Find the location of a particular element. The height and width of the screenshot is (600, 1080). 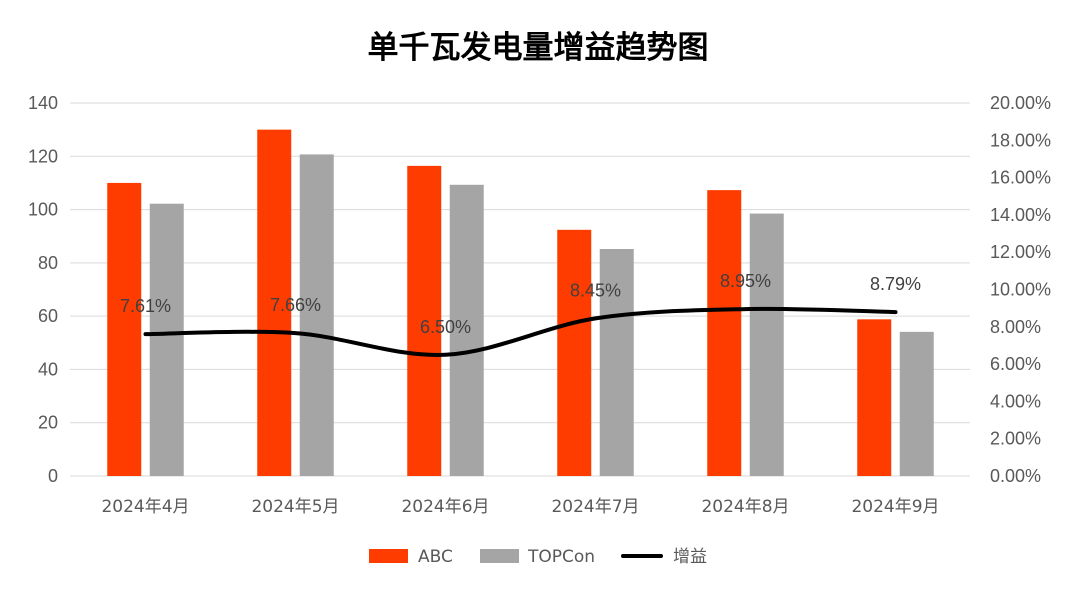

y-right-tick-label: 4.00% is located at coordinates (1015, 401).